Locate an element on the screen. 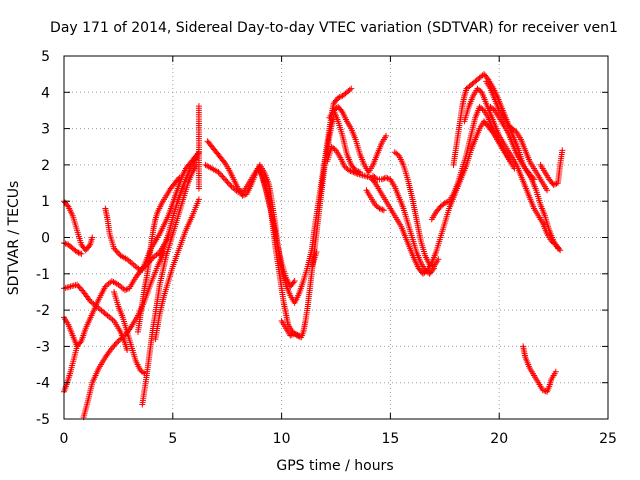  x-tick-labels: 0 5 10 15 20 25 is located at coordinates (338, 439).